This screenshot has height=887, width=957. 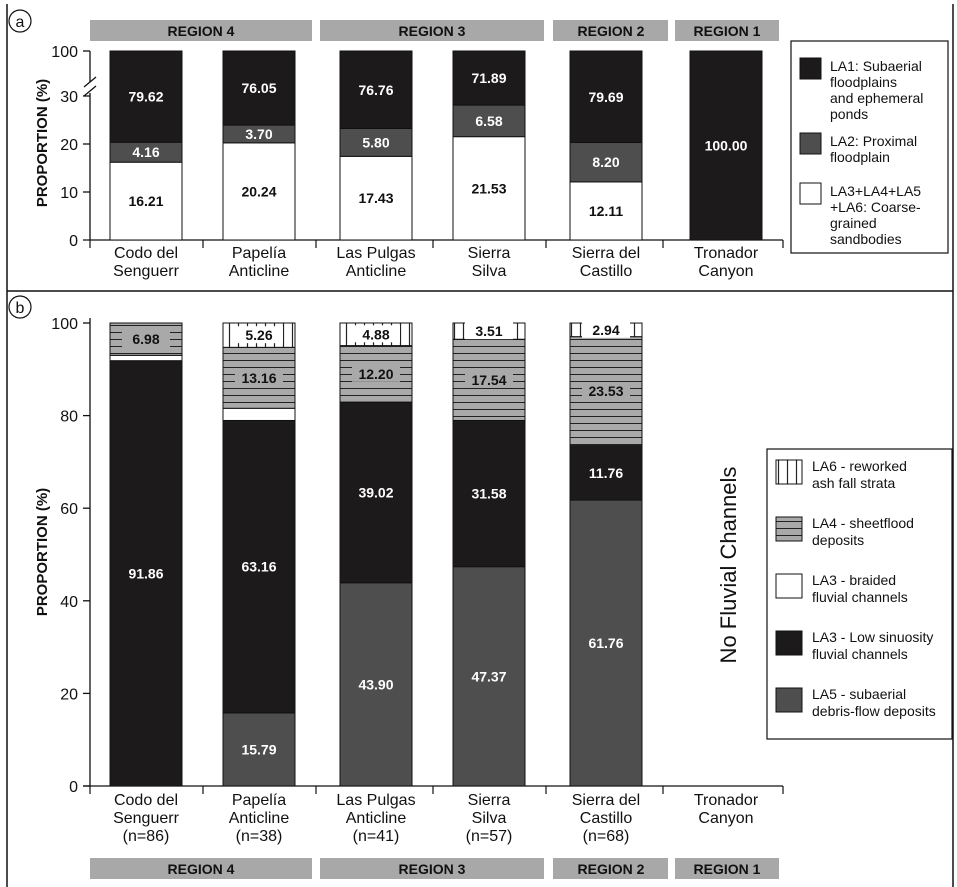 What do you see at coordinates (859, 474) in the screenshot?
I see `legend-label-b-0: LA6 - reworked ash fall strata` at bounding box center [859, 474].